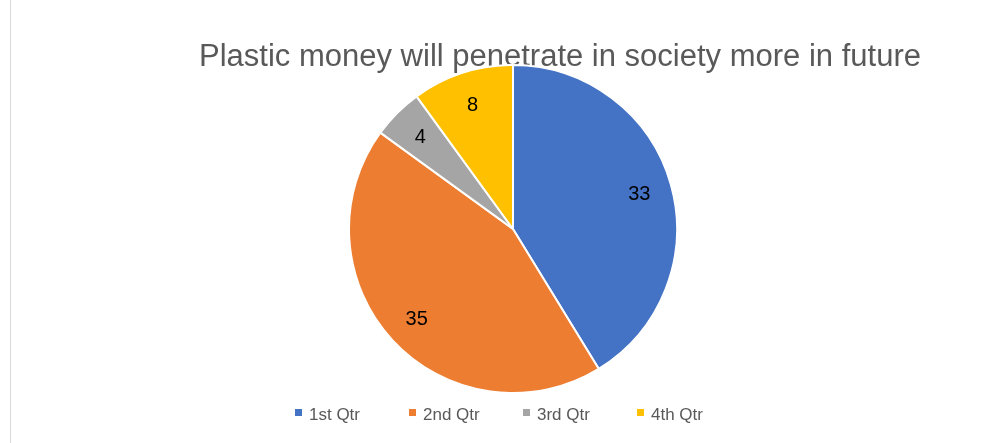 This screenshot has height=443, width=1005. I want to click on data-label: 33, so click(639, 193).